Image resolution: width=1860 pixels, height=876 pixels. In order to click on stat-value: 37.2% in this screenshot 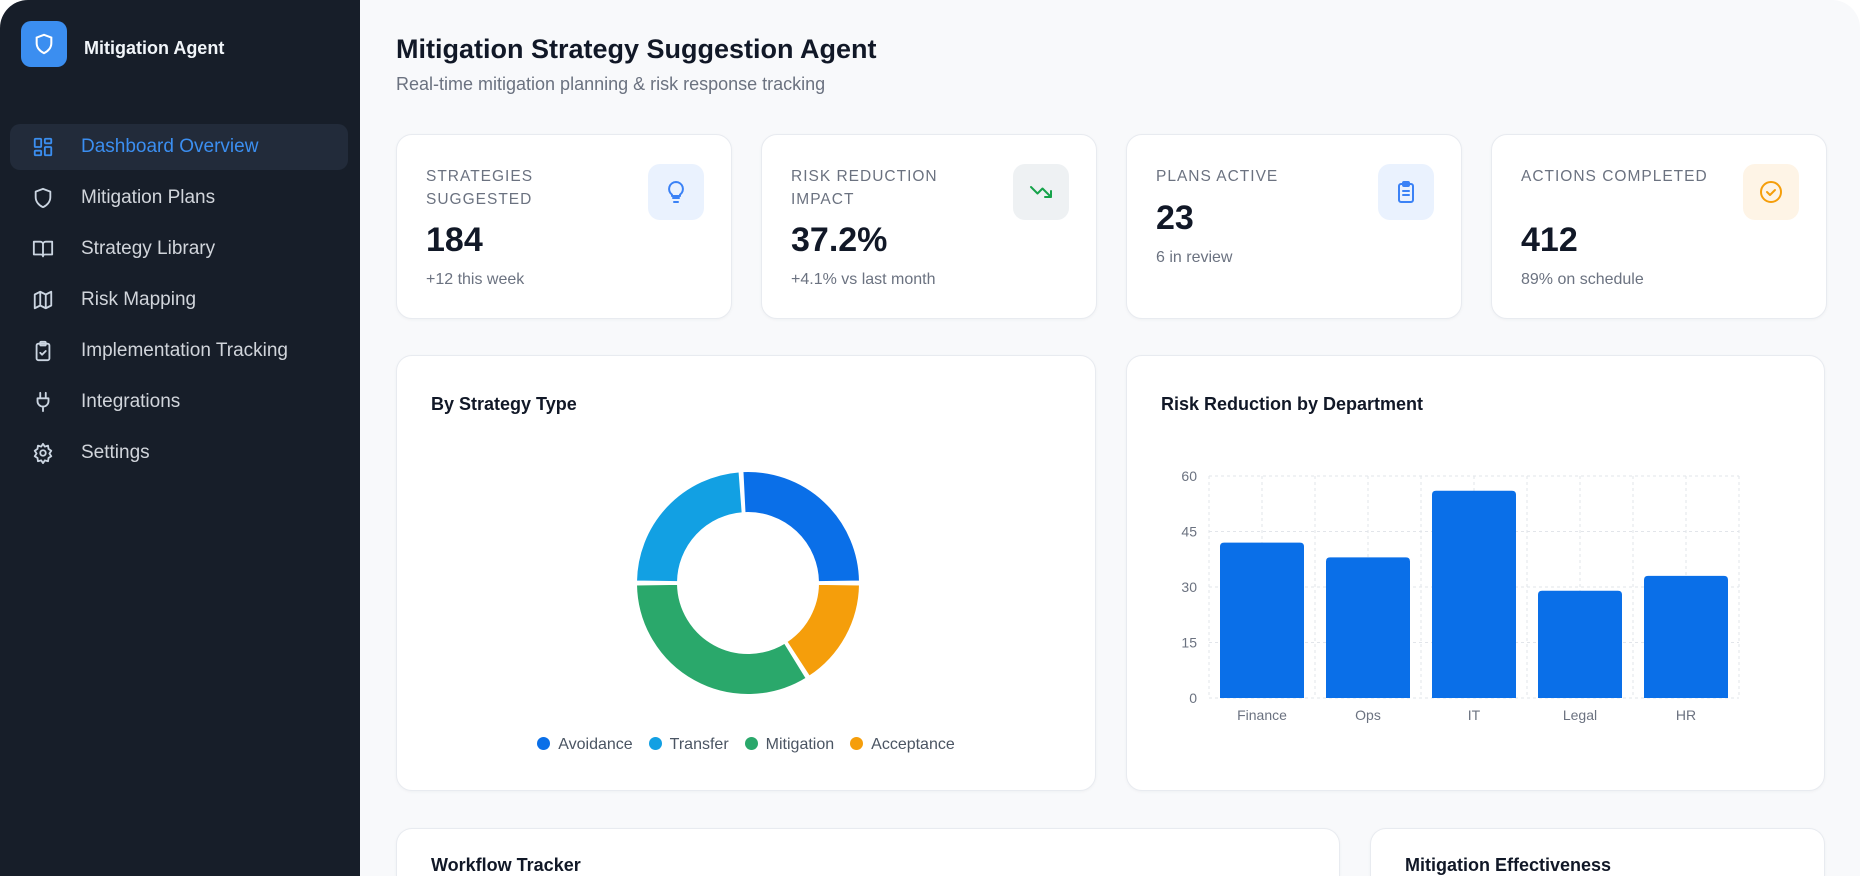, I will do `click(839, 240)`.